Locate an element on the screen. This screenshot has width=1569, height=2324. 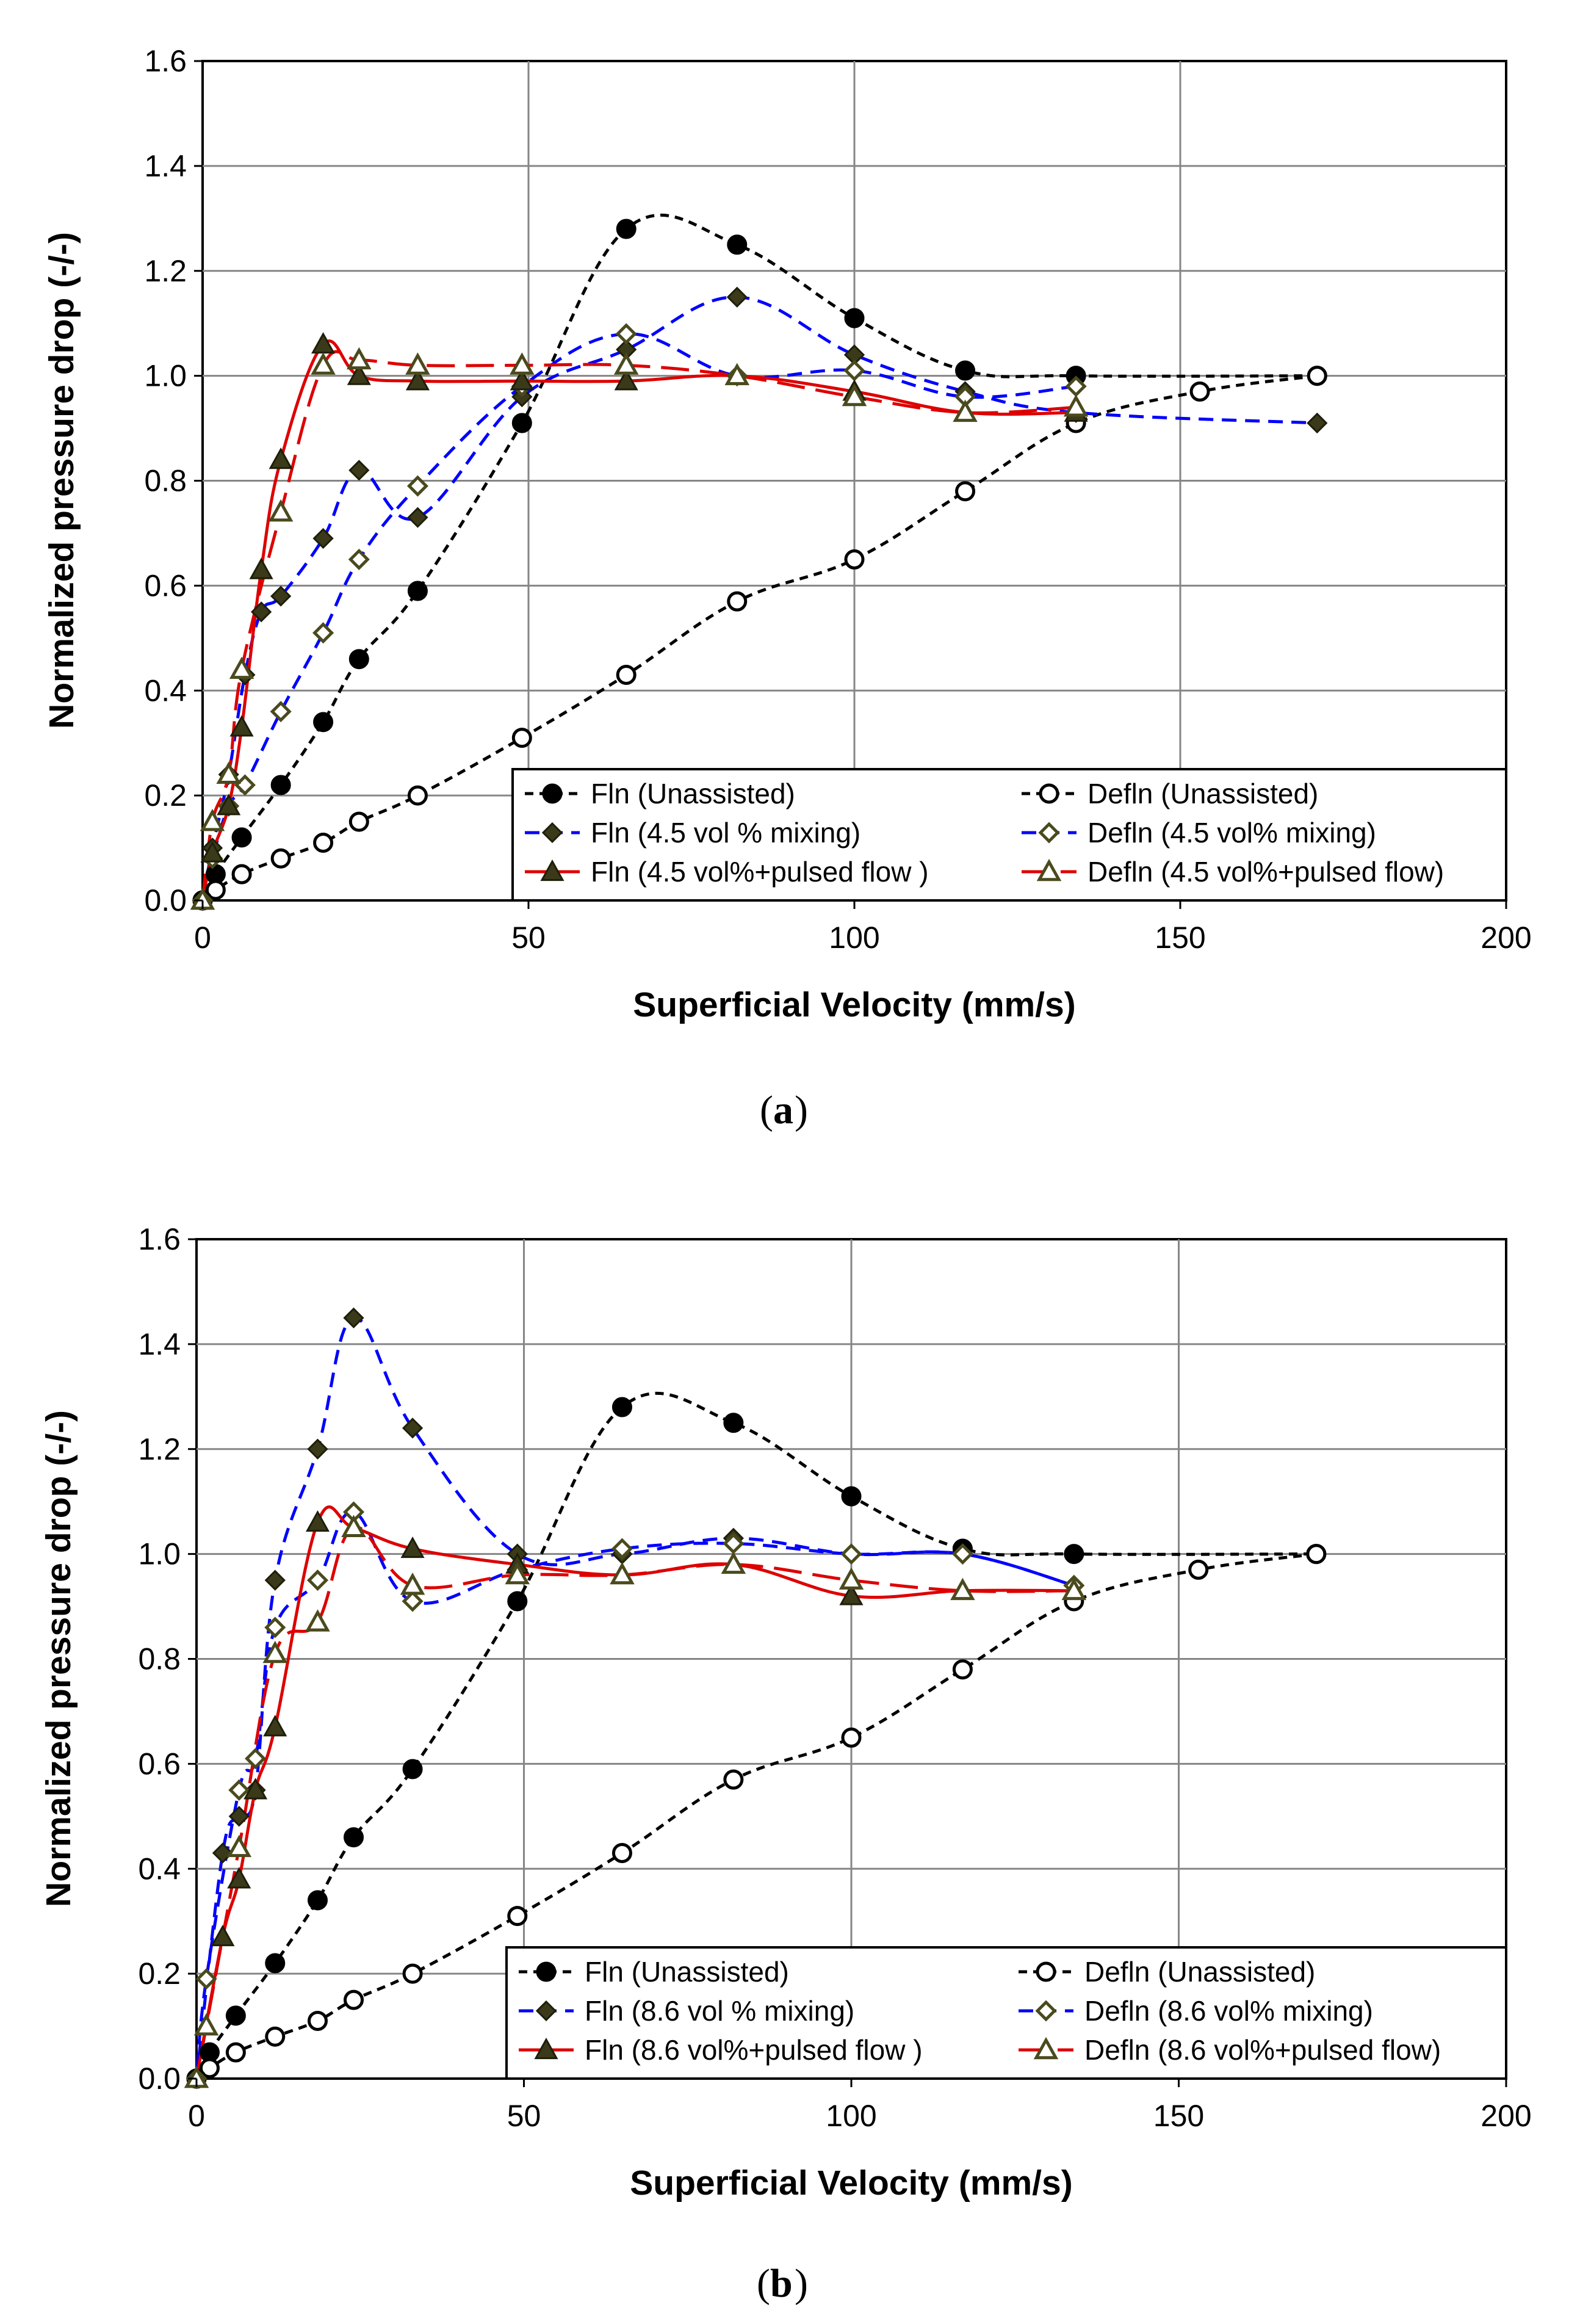
caption-letter-a: a is located at coordinates (783, 1110).